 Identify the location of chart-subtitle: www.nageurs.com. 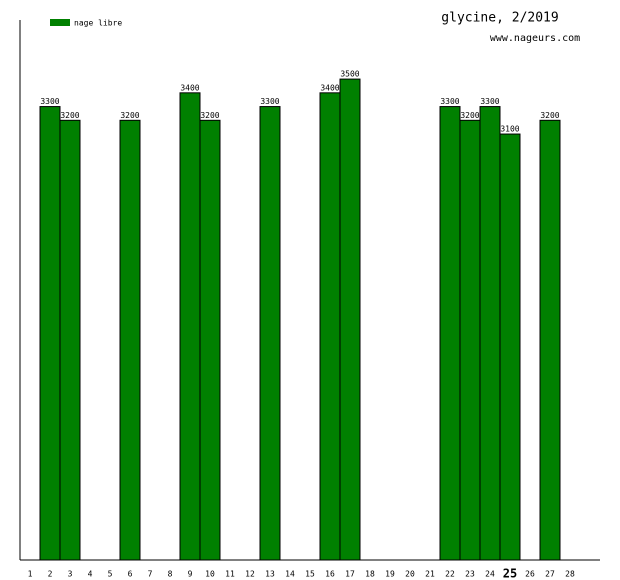
(535, 38).